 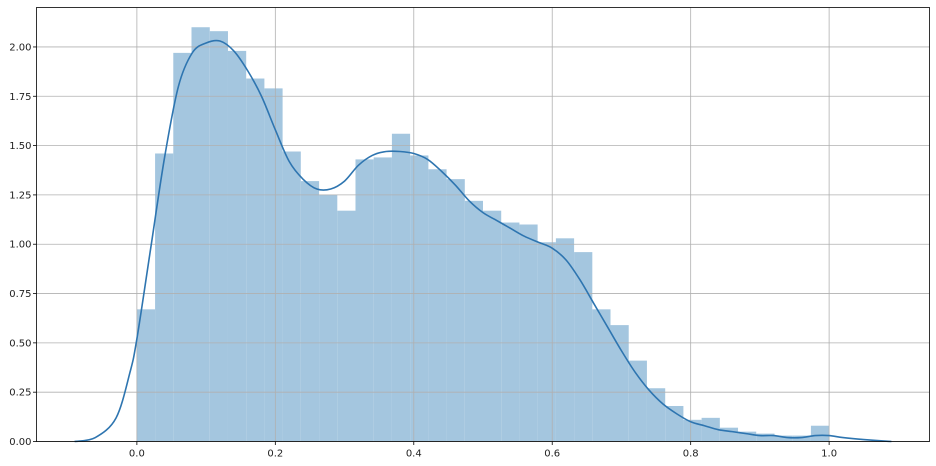 I want to click on y-tick-label: 0.00, so click(x=20, y=442).